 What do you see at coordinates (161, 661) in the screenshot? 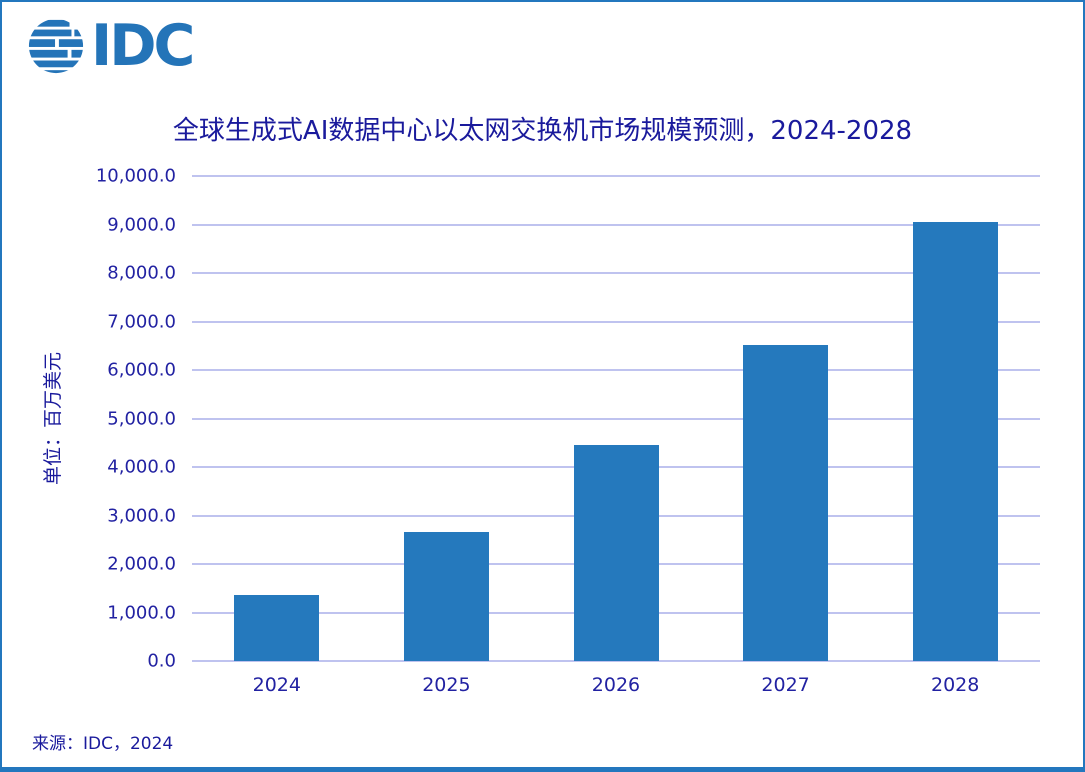
I see `y-tick-label: 0.0` at bounding box center [161, 661].